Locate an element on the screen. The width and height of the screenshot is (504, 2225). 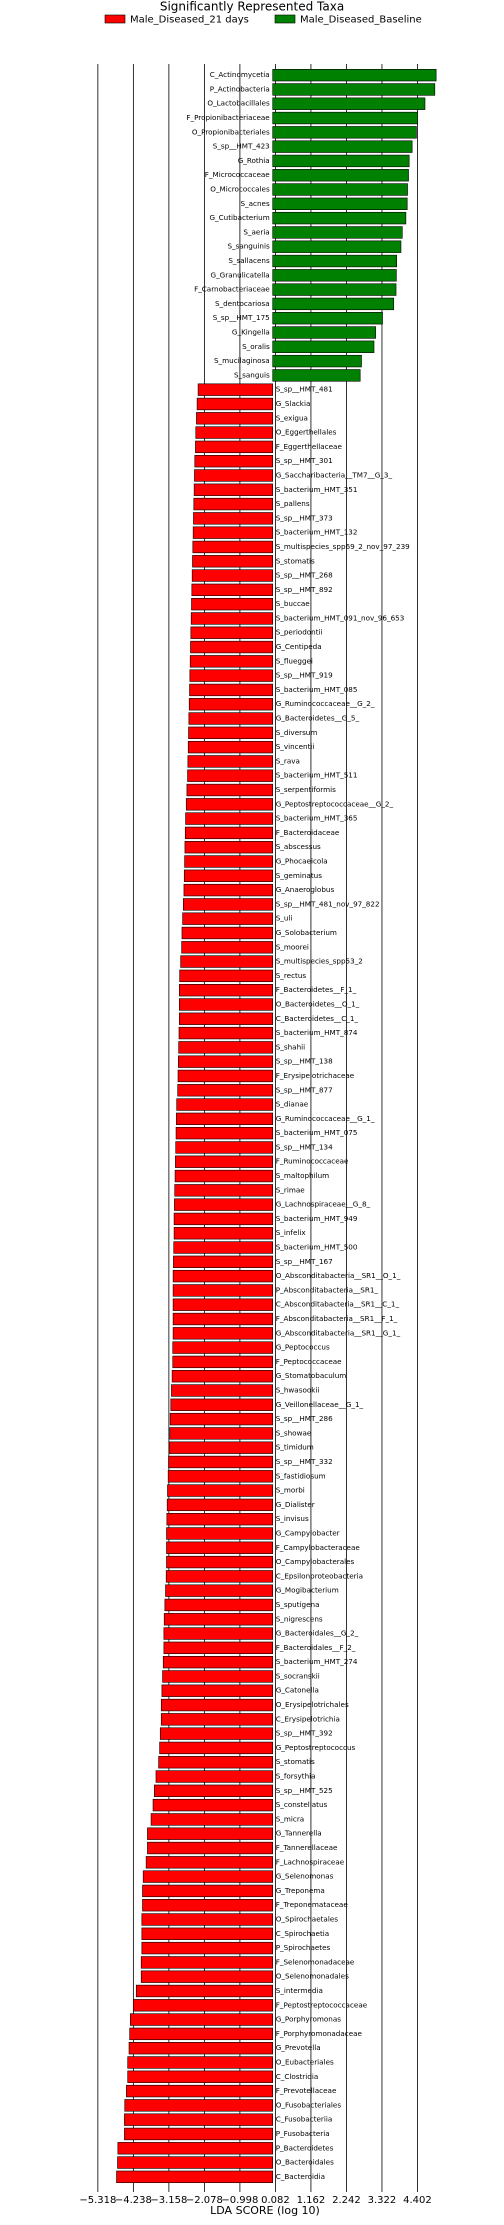
bar-label: S_sp__HMT_481 is located at coordinates (304, 389).